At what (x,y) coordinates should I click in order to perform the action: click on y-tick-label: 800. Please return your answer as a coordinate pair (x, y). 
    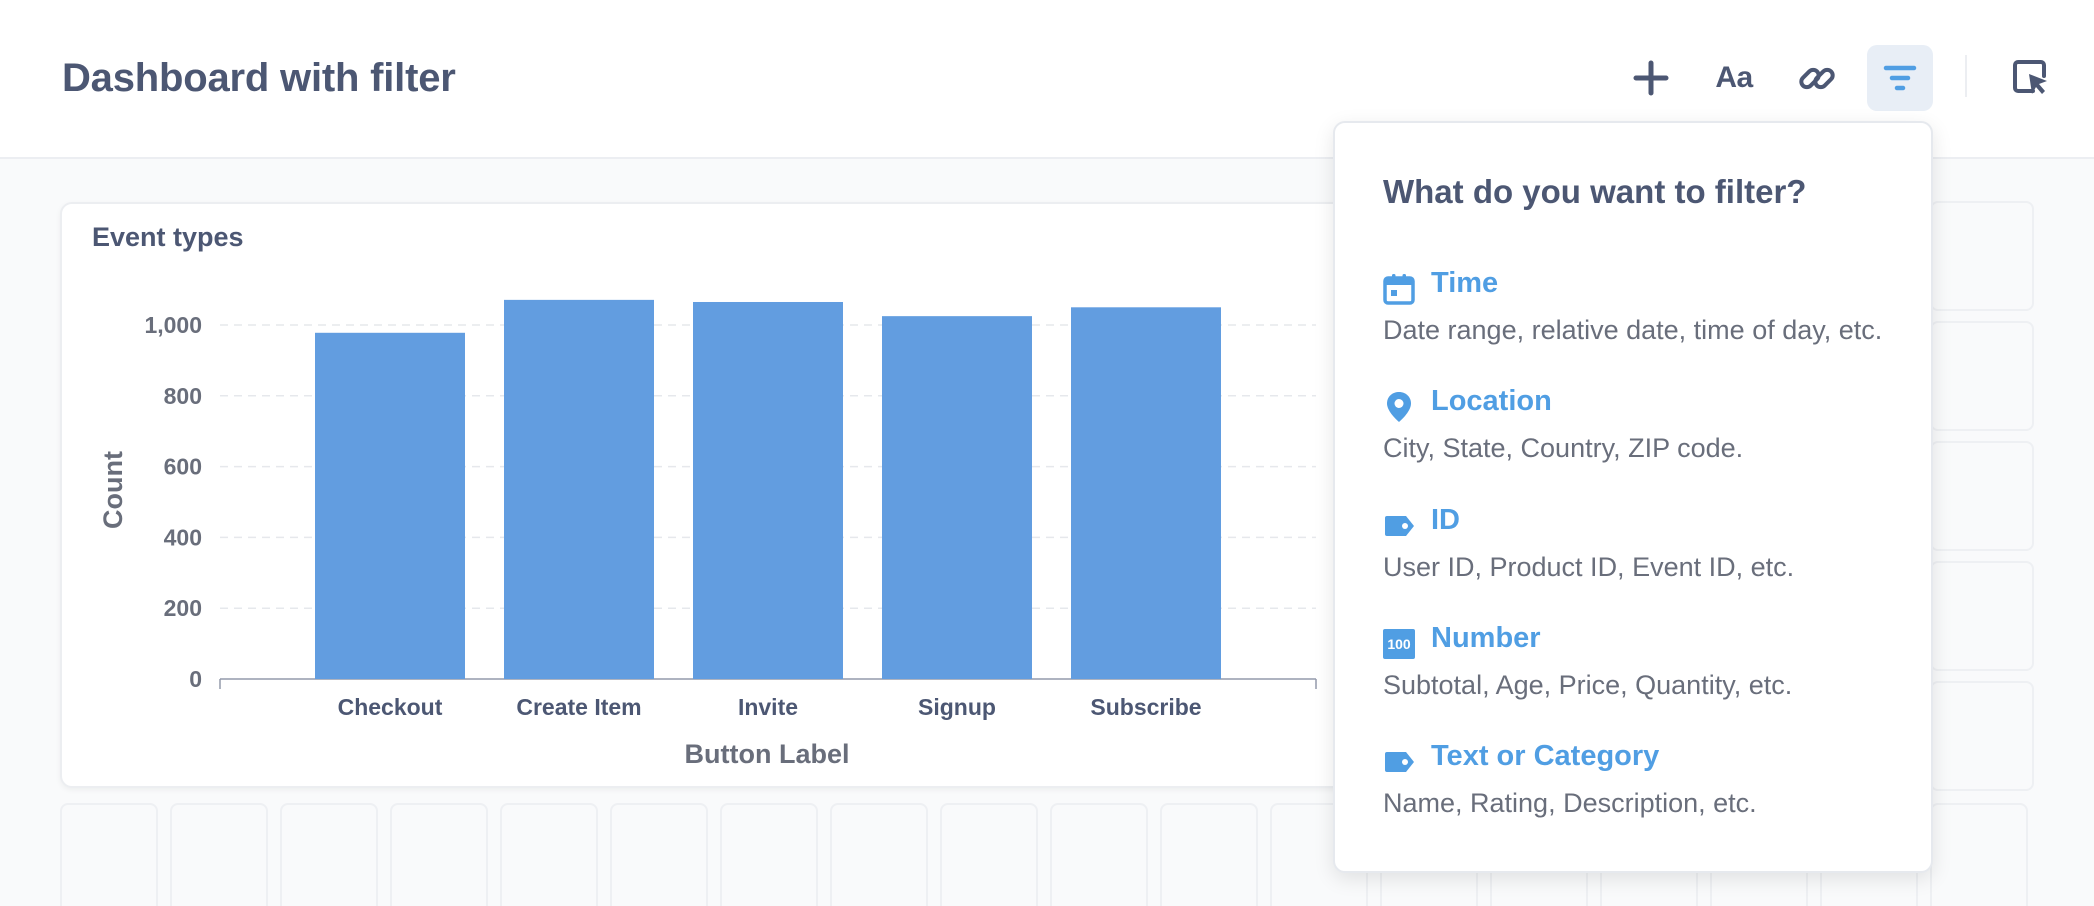
    Looking at the image, I should click on (183, 396).